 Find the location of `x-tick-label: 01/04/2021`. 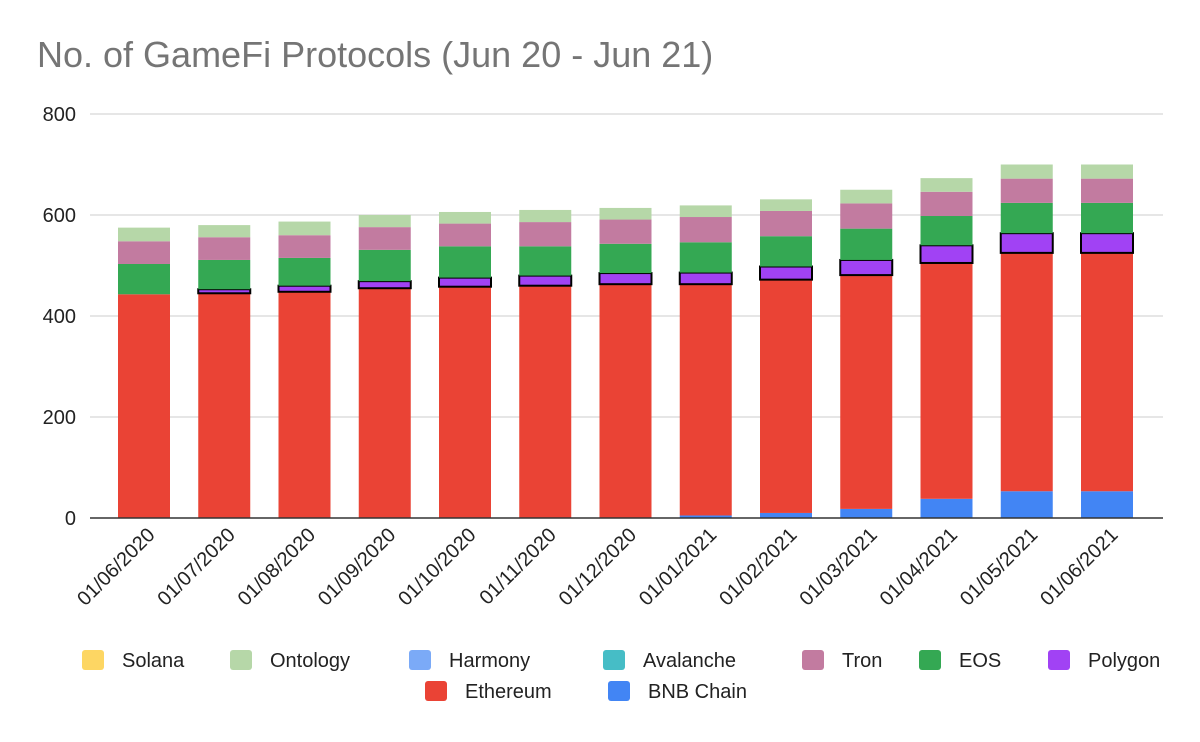

x-tick-label: 01/04/2021 is located at coordinates (919, 567).